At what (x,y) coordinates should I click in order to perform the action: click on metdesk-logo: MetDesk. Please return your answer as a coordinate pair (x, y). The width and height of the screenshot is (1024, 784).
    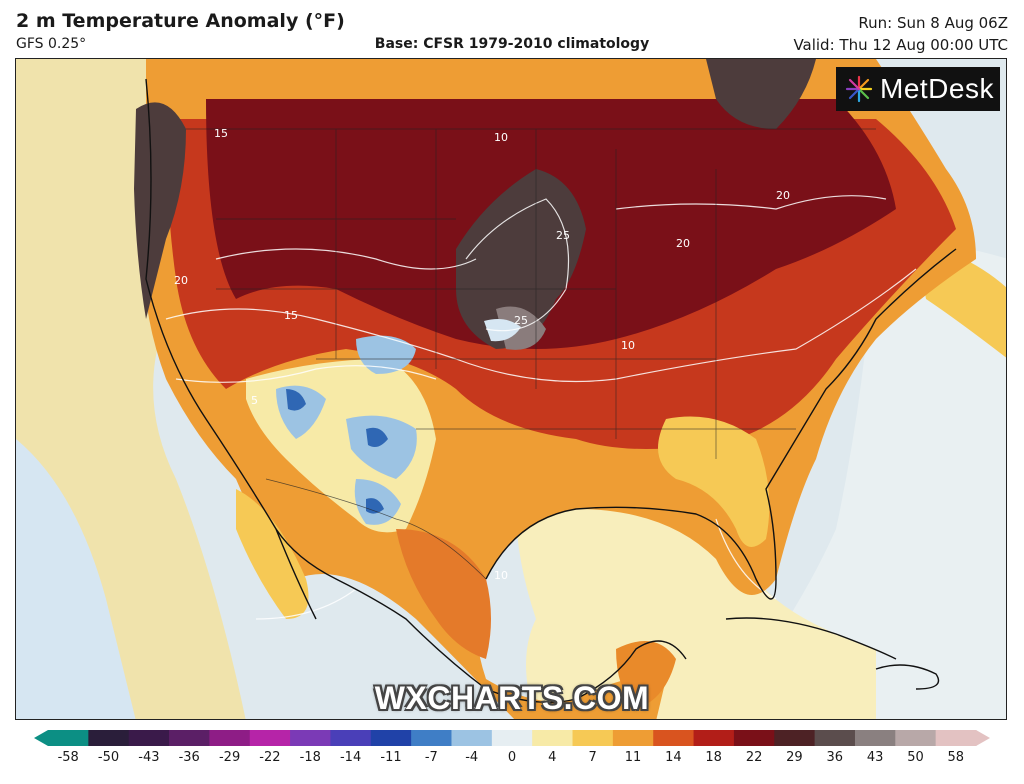
    Looking at the image, I should click on (918, 89).